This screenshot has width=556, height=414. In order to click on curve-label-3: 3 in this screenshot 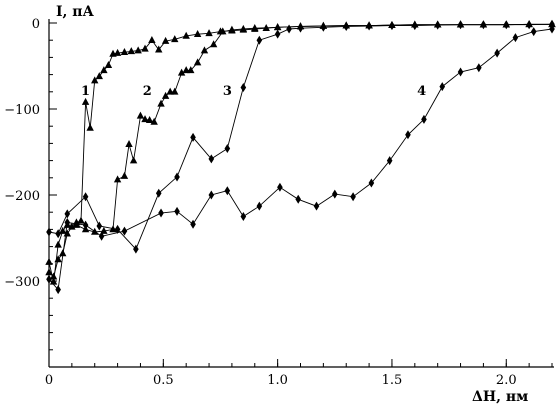, I will do `click(227, 91)`.